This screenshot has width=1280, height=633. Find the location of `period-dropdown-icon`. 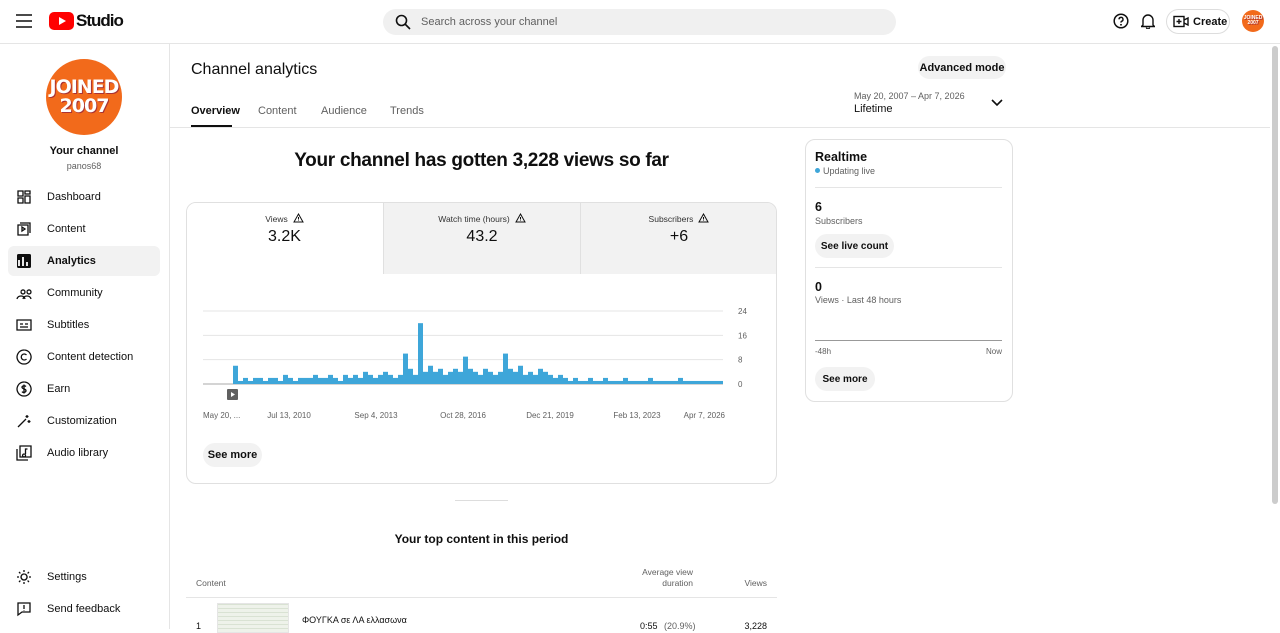

period-dropdown-icon is located at coordinates (997, 103).